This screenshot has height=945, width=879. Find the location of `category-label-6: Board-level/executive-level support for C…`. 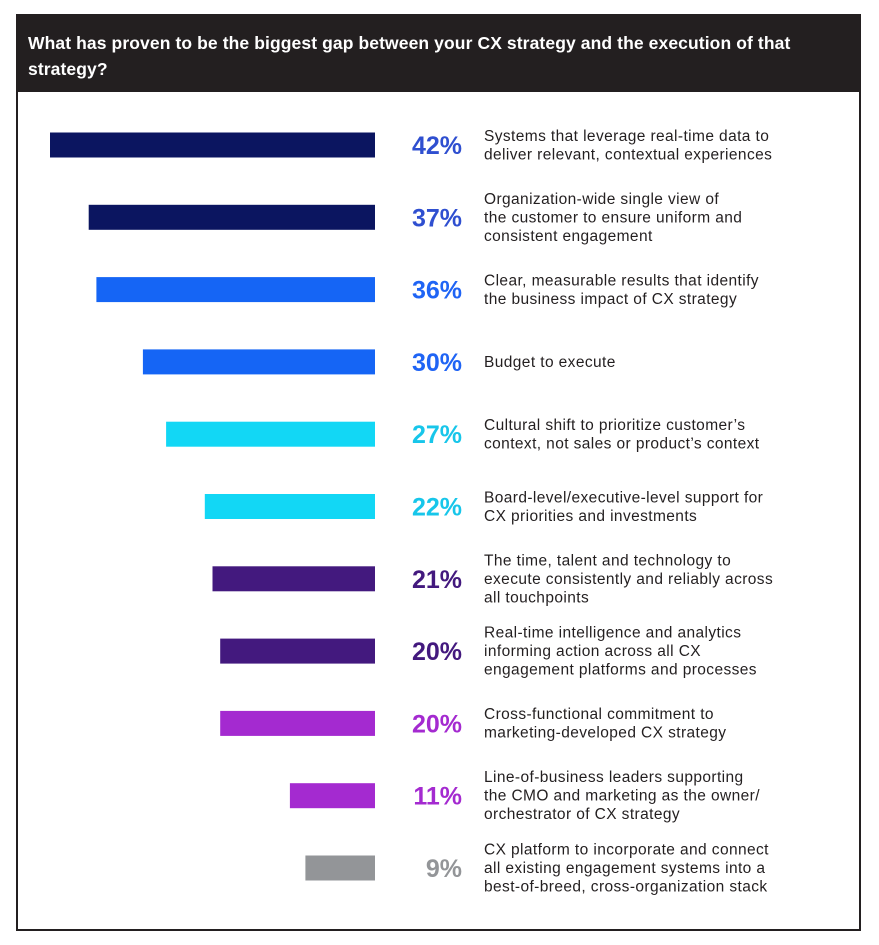

category-label-6: Board-level/executive-level support for C… is located at coordinates (623, 507).